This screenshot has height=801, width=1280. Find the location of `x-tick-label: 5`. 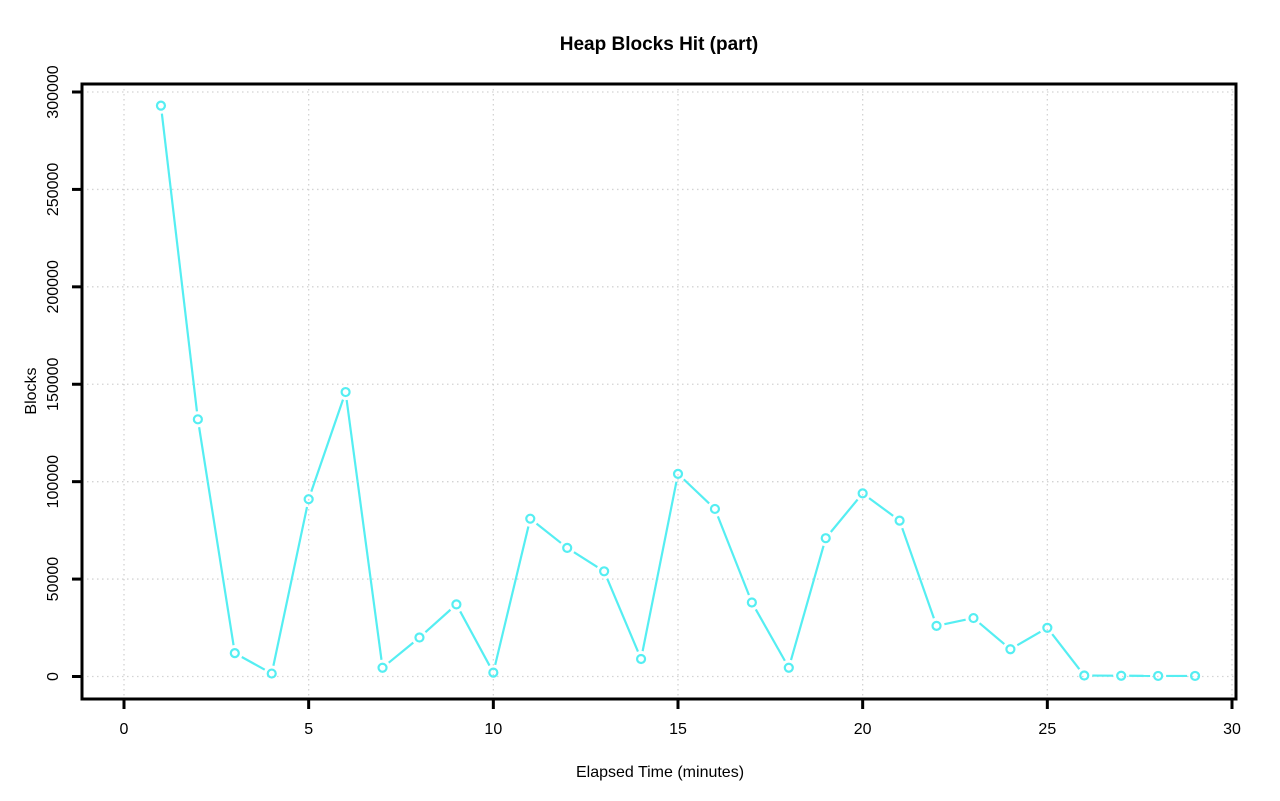

x-tick-label: 5 is located at coordinates (308, 729).